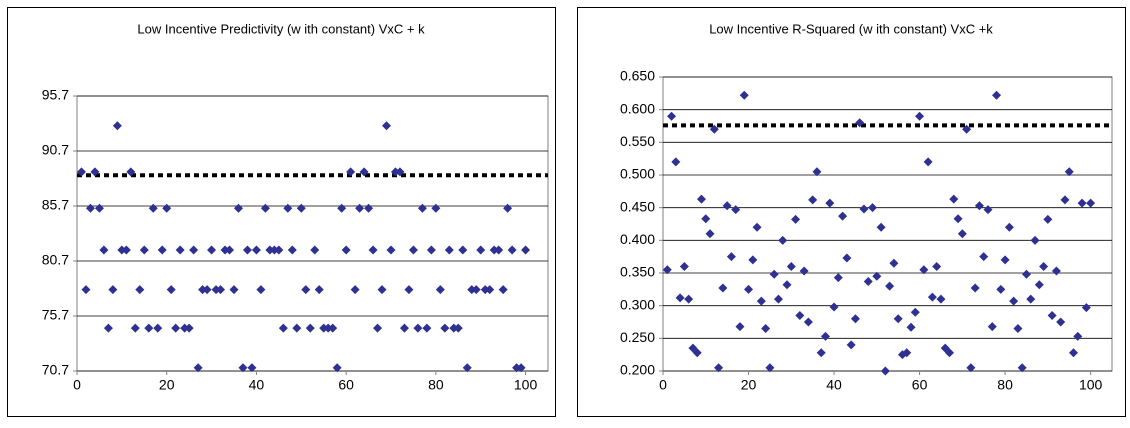  Describe the element at coordinates (55, 370) in the screenshot. I see `y-tick-label: 70.7` at that location.